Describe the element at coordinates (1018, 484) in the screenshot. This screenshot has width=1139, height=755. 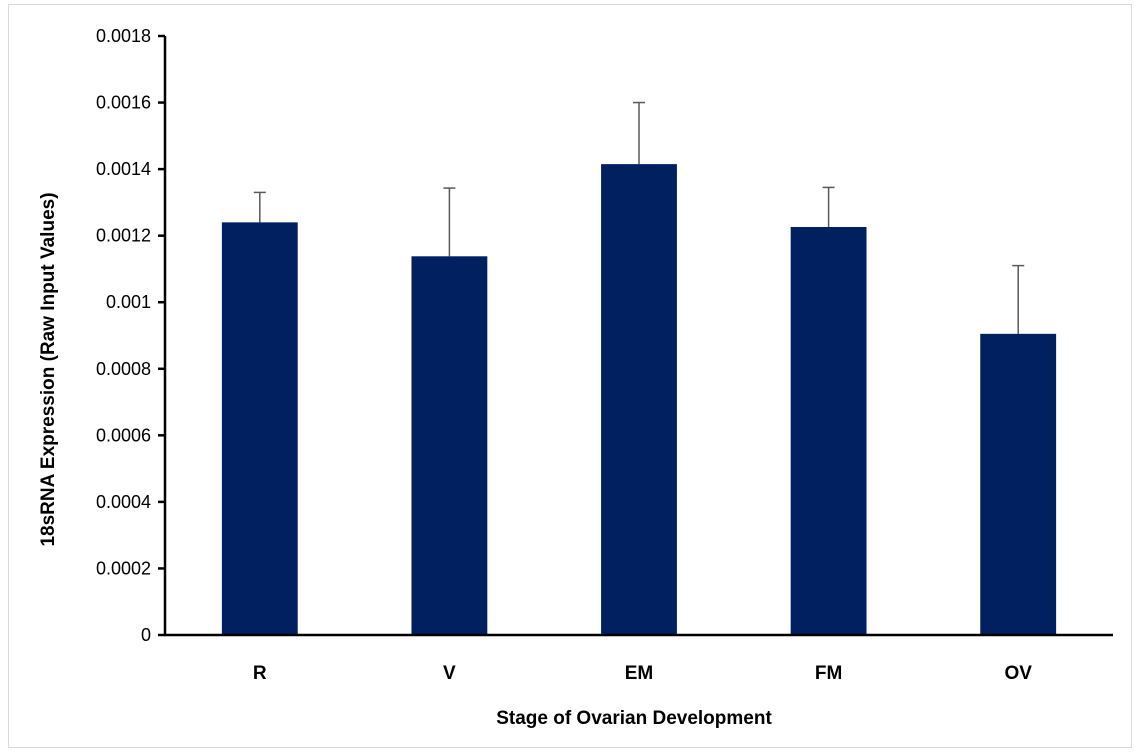
I see `bar-ov` at that location.